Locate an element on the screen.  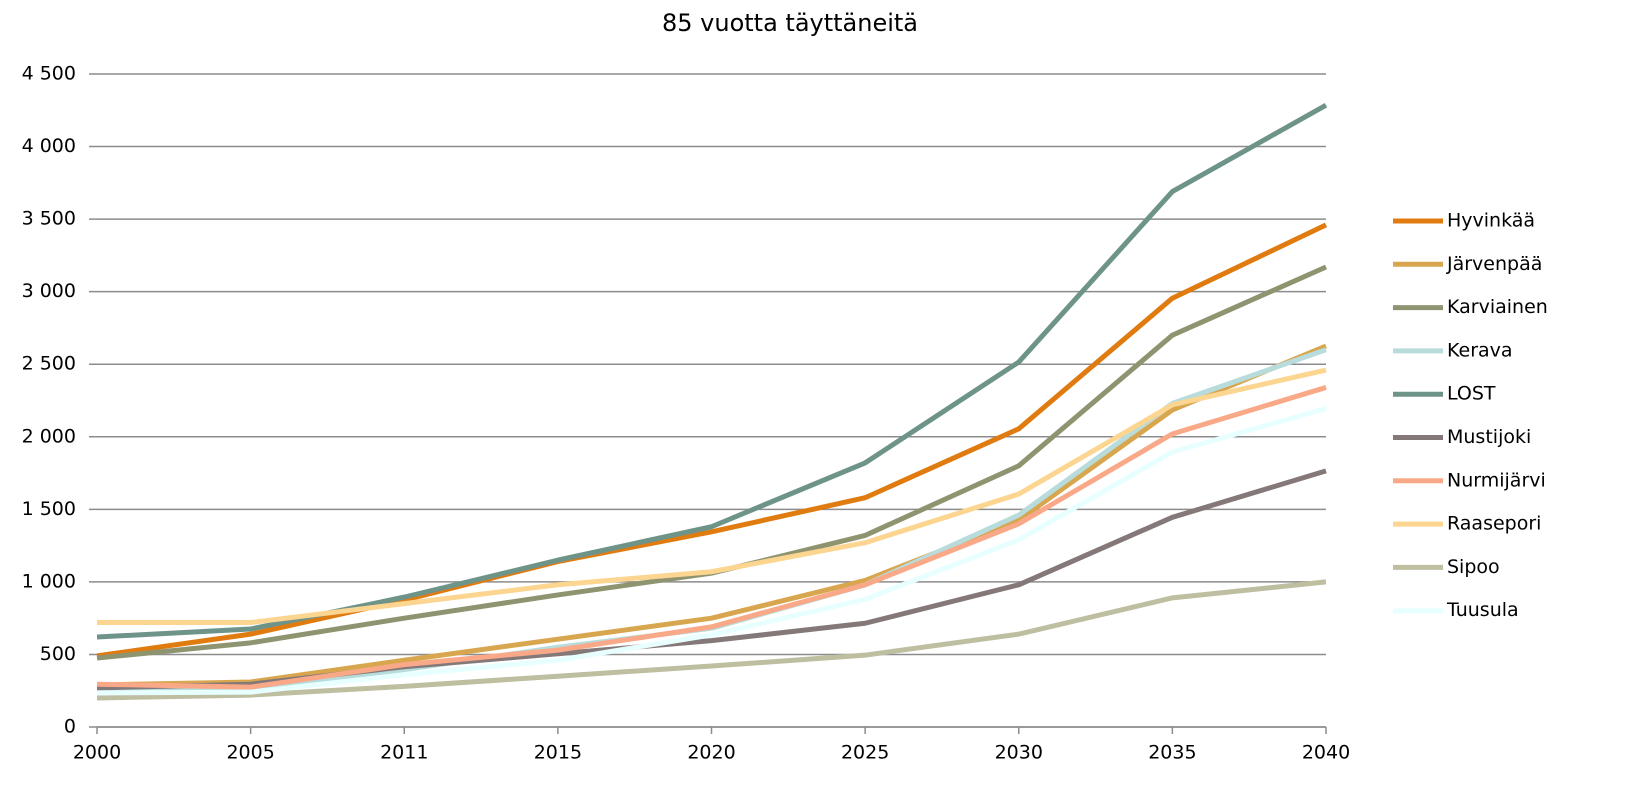
x-tick-label: 2011 is located at coordinates (404, 753).